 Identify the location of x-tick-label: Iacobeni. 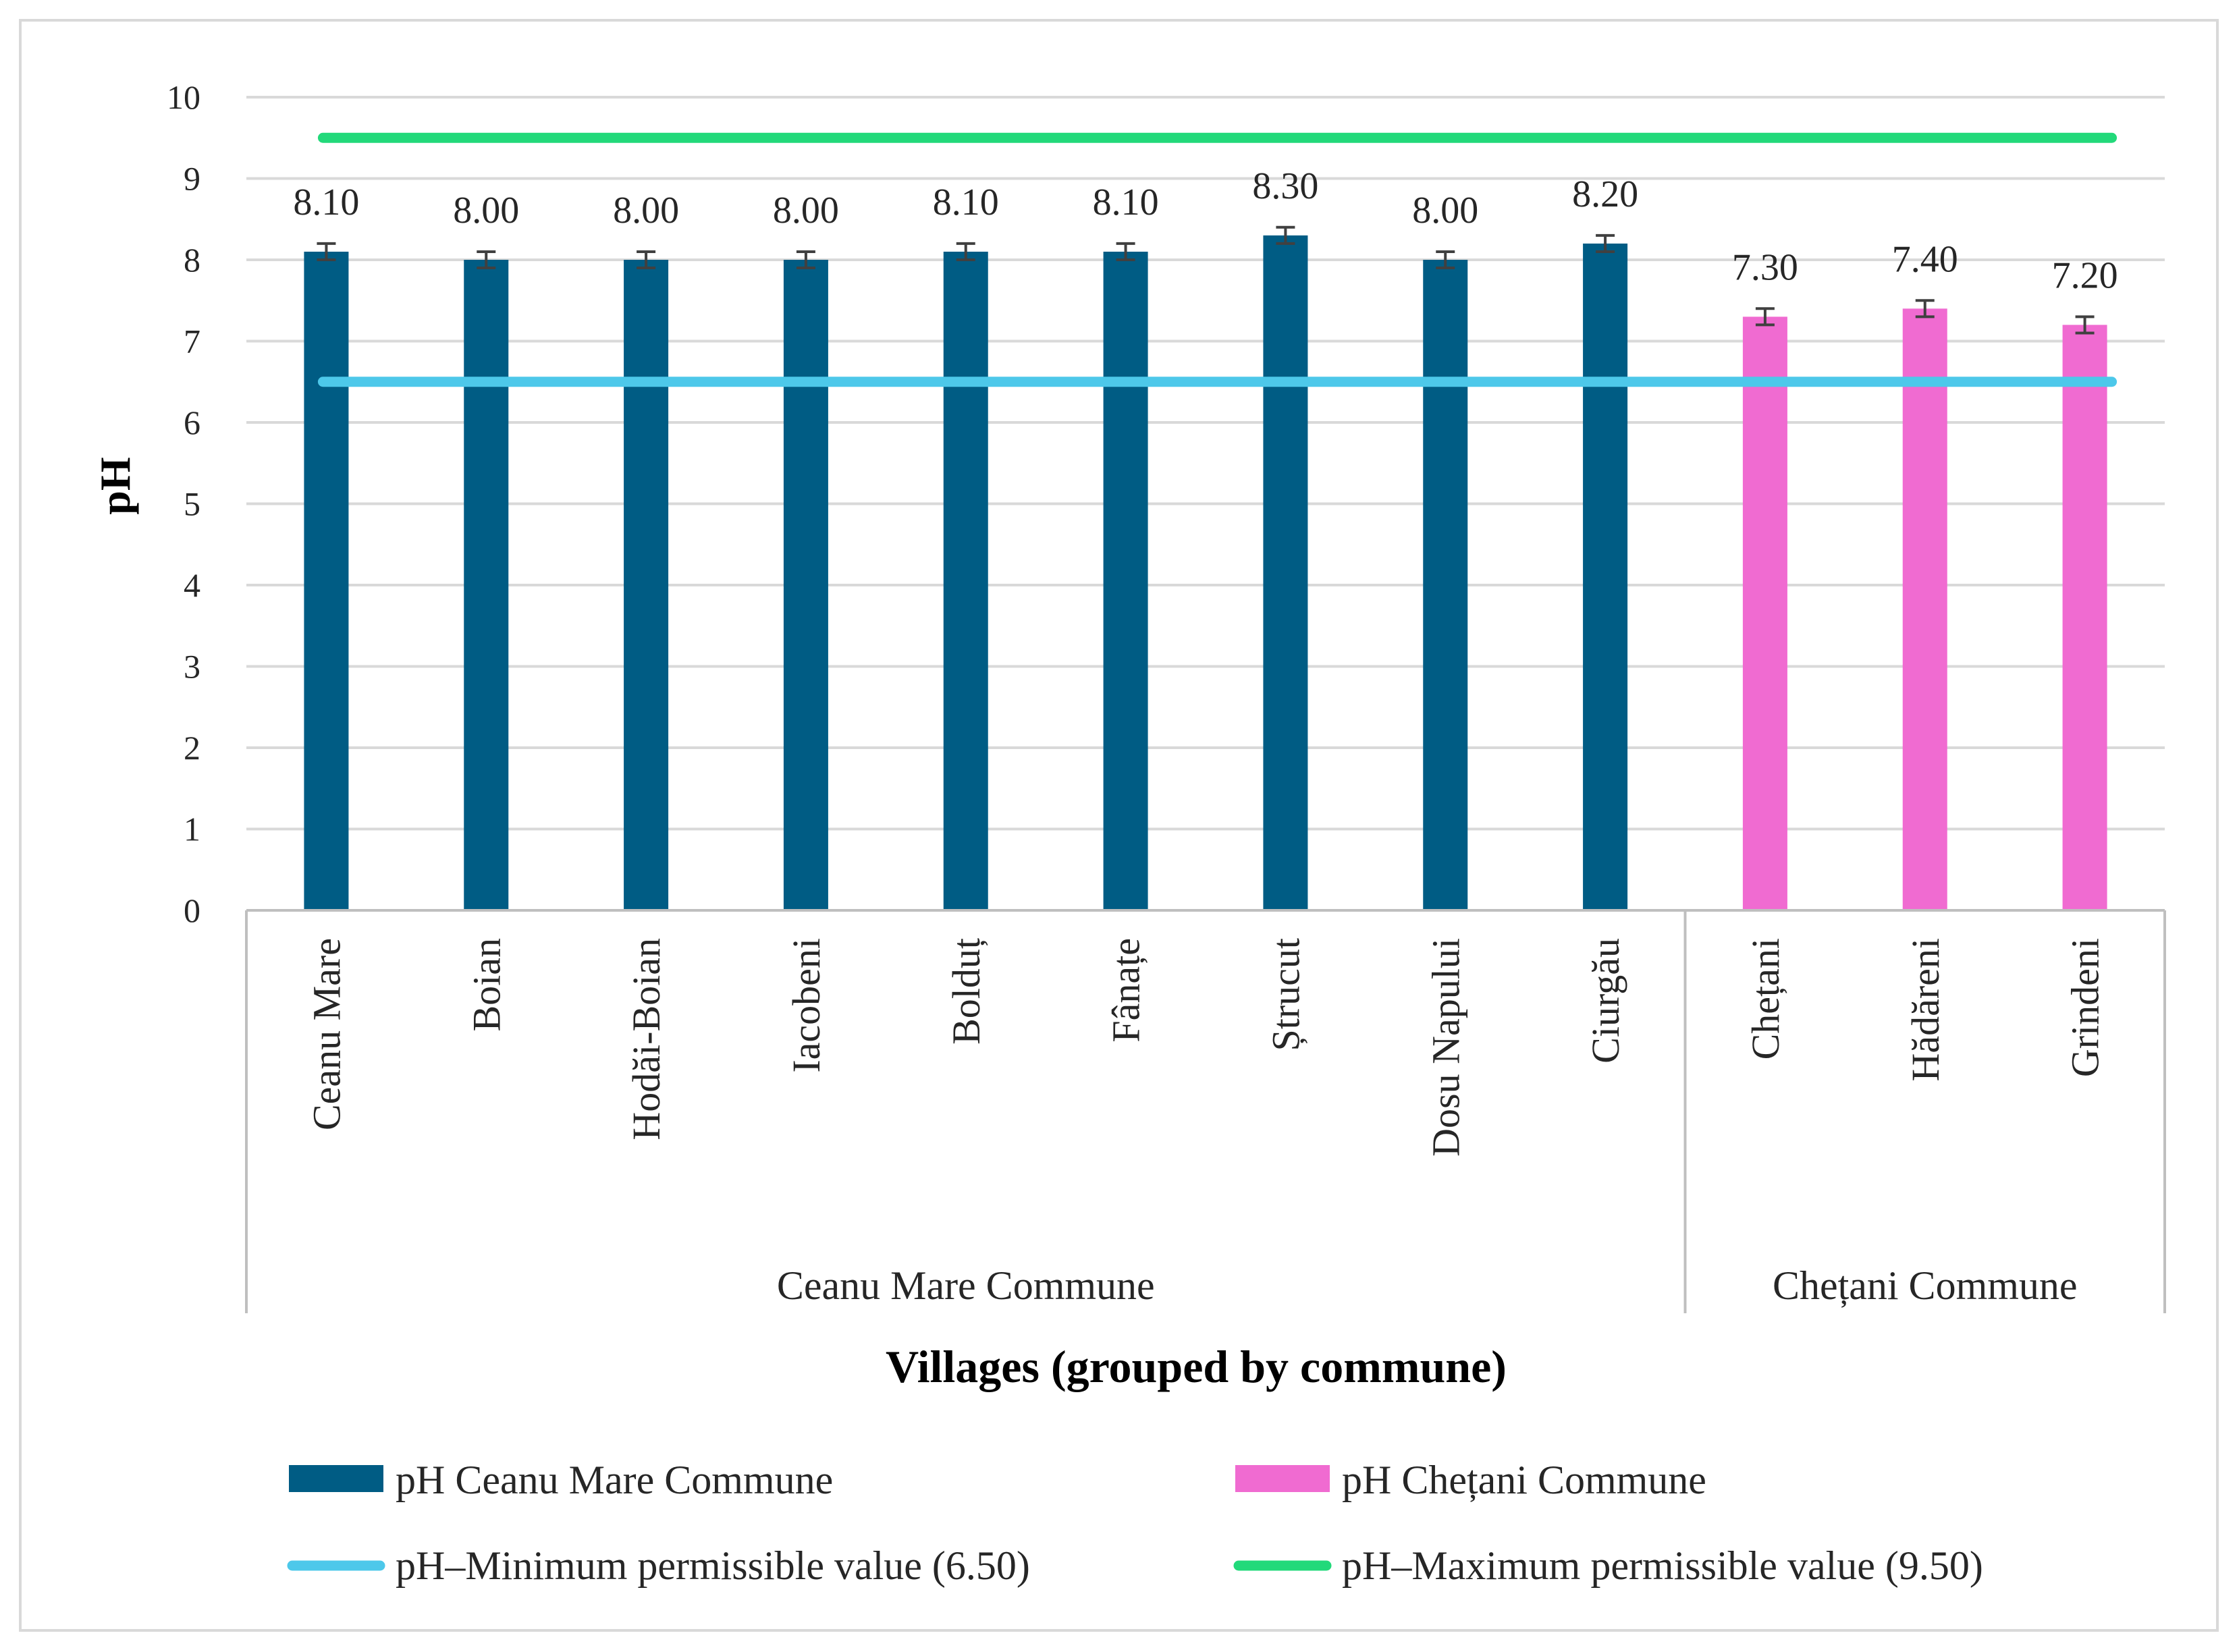
(806, 1005).